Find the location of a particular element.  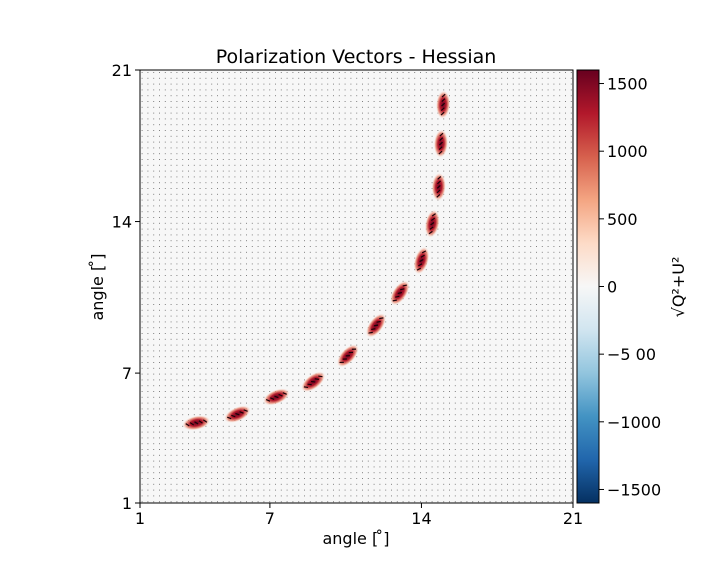

colorbar-tick-label: 0 is located at coordinates (612, 287).